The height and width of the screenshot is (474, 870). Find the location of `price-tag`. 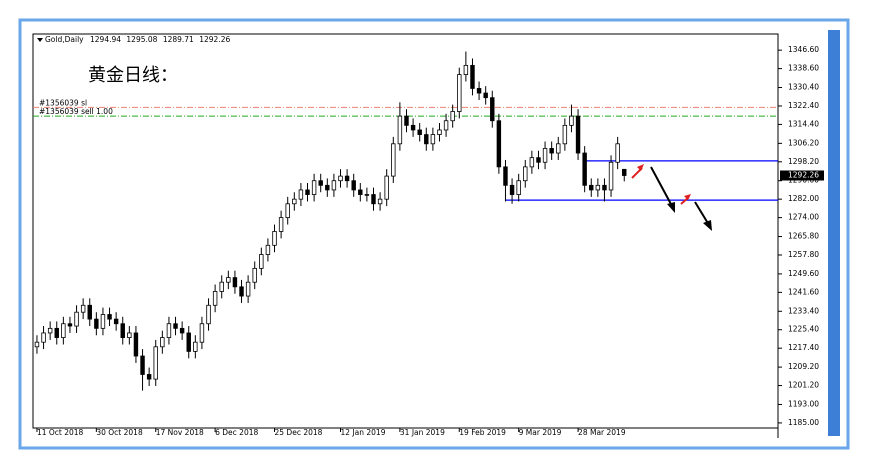

price-tag is located at coordinates (802, 175).